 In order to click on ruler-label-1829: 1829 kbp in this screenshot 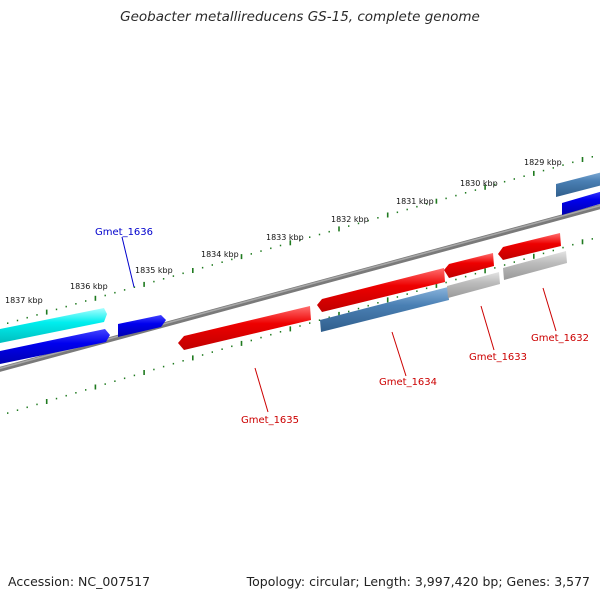, I will do `click(543, 162)`.